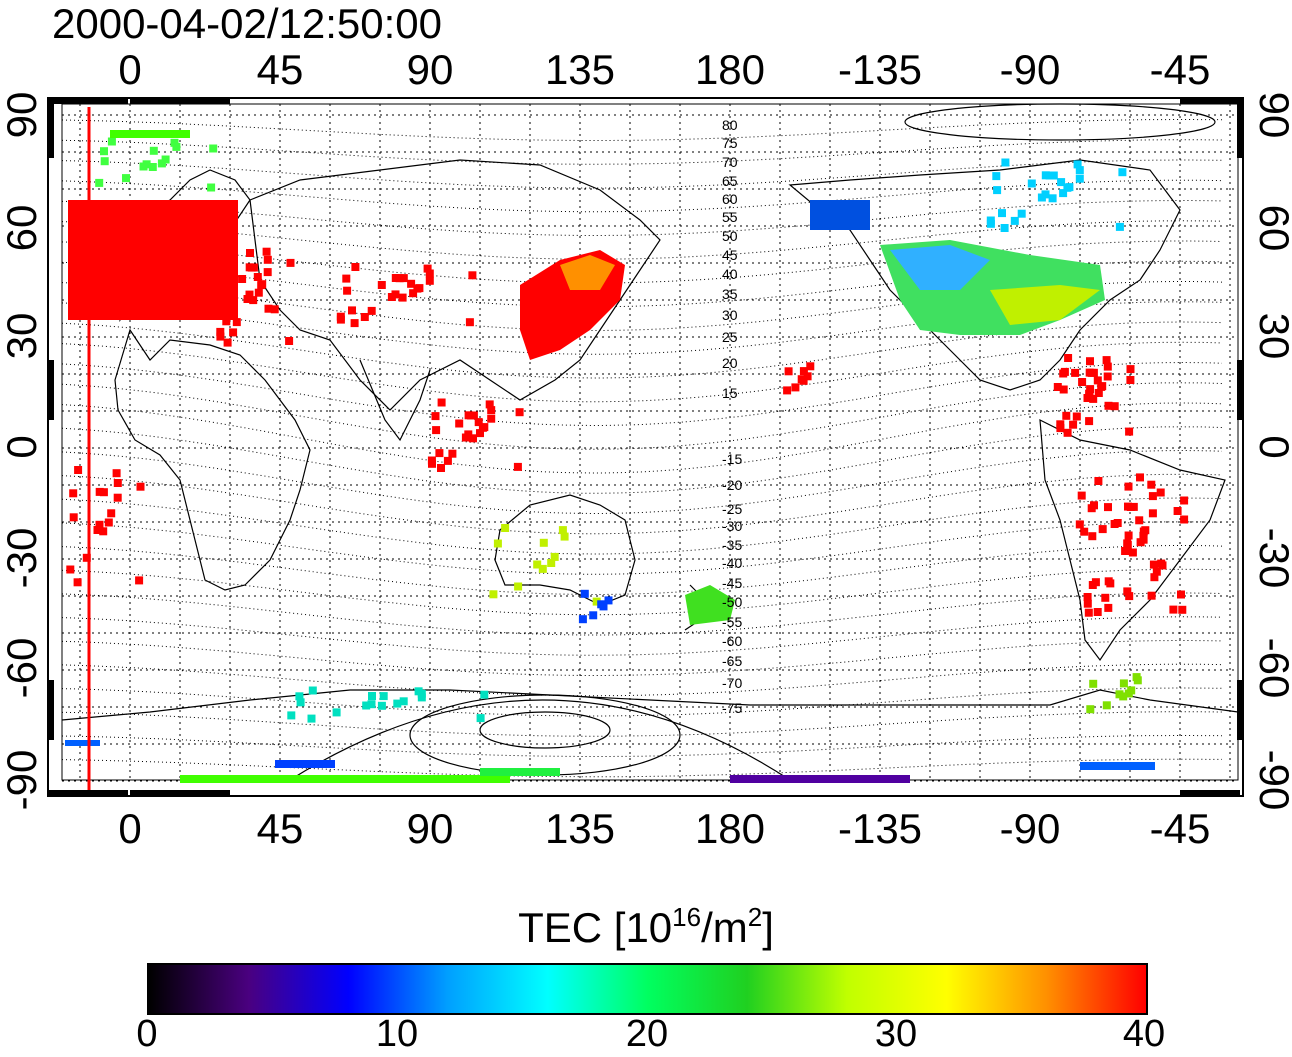  Describe the element at coordinates (22, 451) in the screenshot. I see `y-axis-left-labels: 90 60 30 0 -30 -60 -90` at that location.